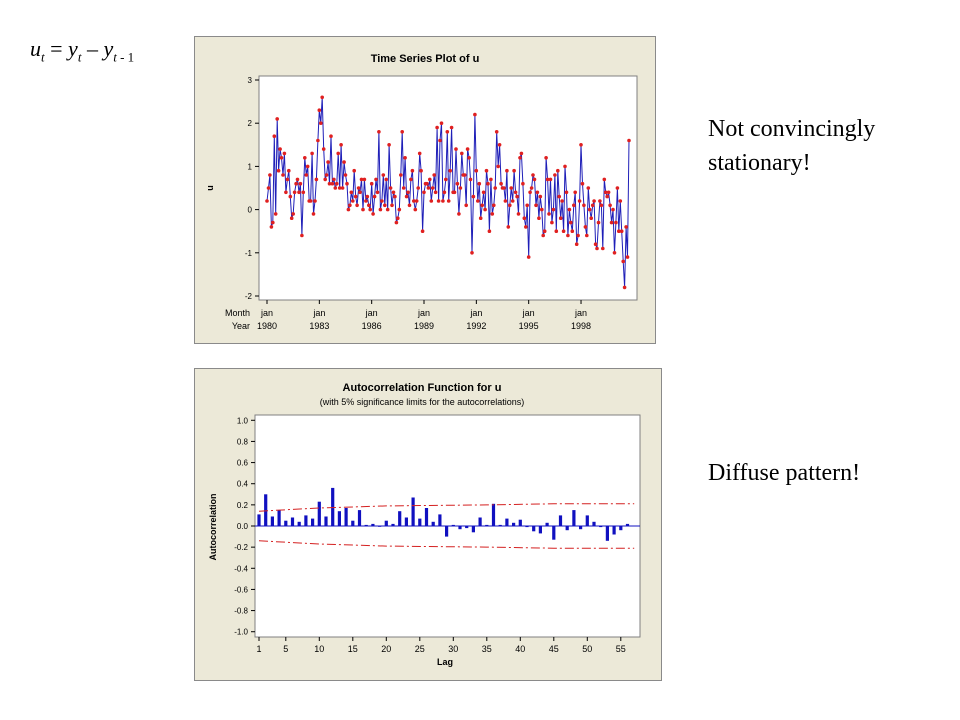 The height and width of the screenshot is (720, 960). Describe the element at coordinates (243, 526) in the screenshot. I see `acf-ytick-label: 0.0` at that location.